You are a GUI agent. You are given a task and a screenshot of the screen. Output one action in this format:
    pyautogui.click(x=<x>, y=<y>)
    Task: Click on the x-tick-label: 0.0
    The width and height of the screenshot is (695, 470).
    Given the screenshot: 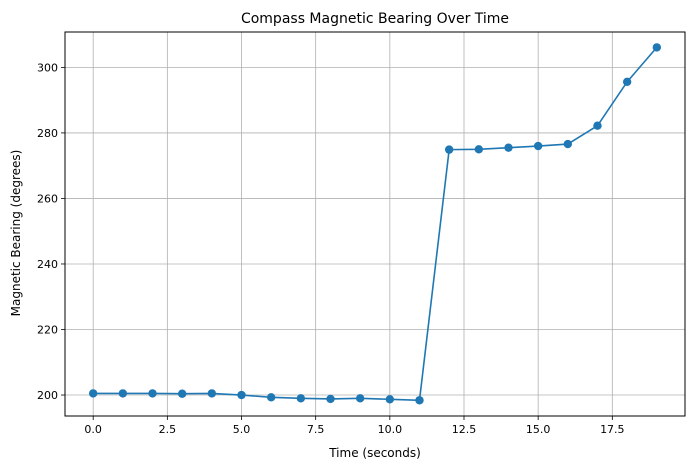 What is the action you would take?
    pyautogui.click(x=93, y=429)
    